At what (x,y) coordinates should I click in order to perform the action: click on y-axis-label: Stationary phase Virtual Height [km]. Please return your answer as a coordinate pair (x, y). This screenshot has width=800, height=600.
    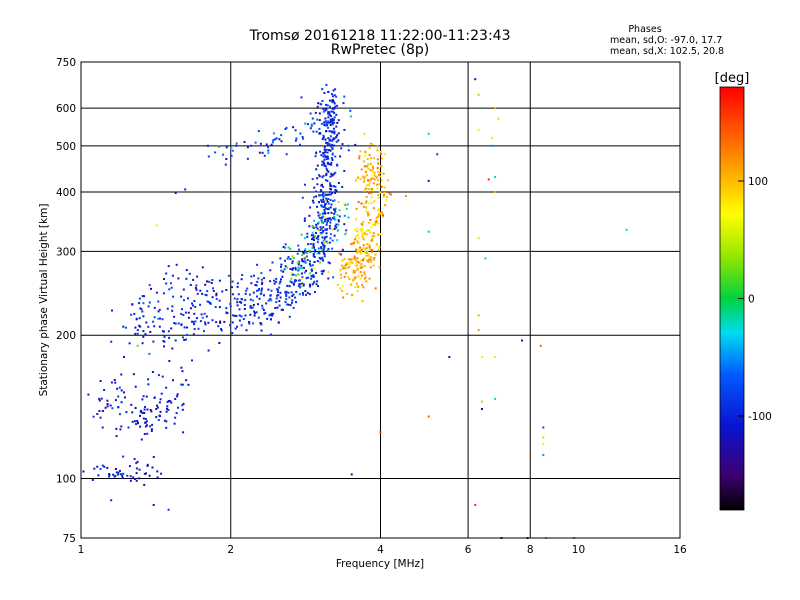
    Looking at the image, I should click on (44, 300).